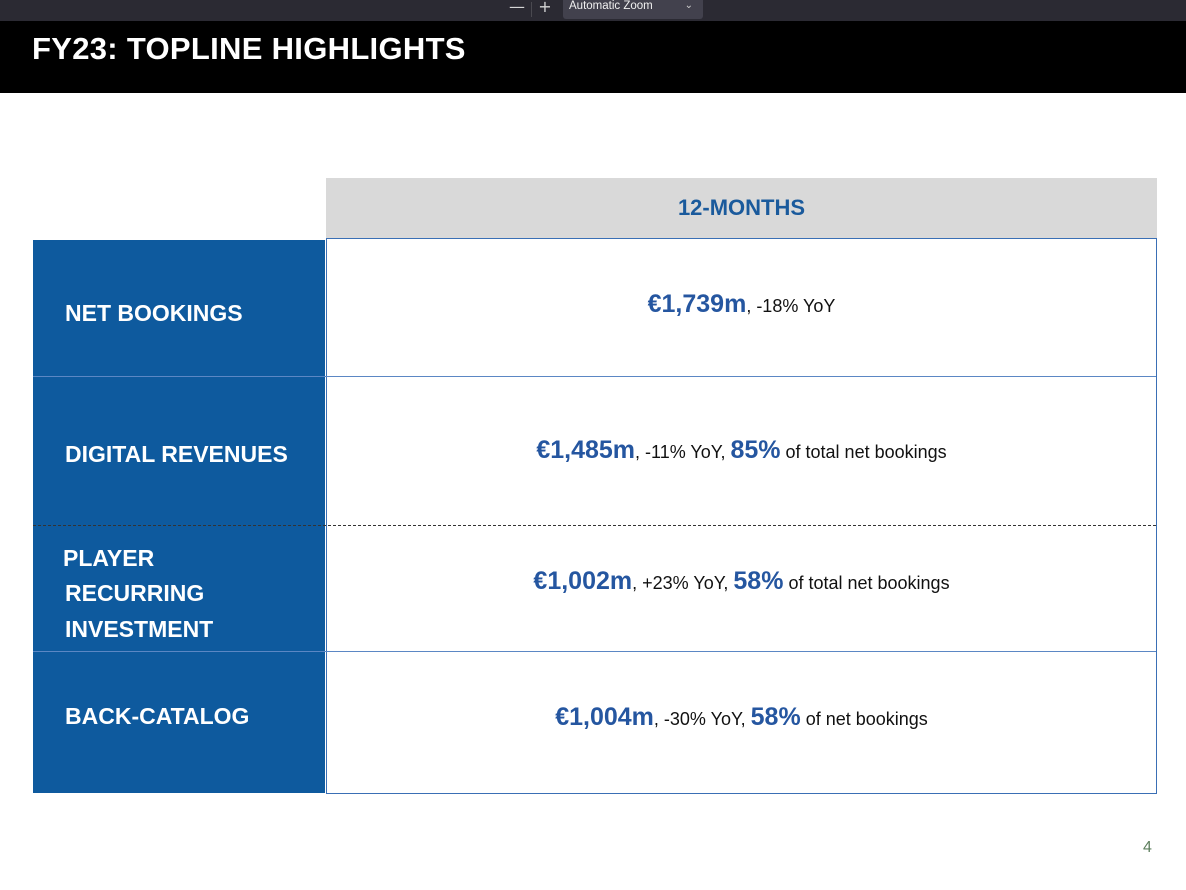 The image size is (1186, 890). Describe the element at coordinates (517, 8) in the screenshot. I see `zoom-out-button: —` at that location.